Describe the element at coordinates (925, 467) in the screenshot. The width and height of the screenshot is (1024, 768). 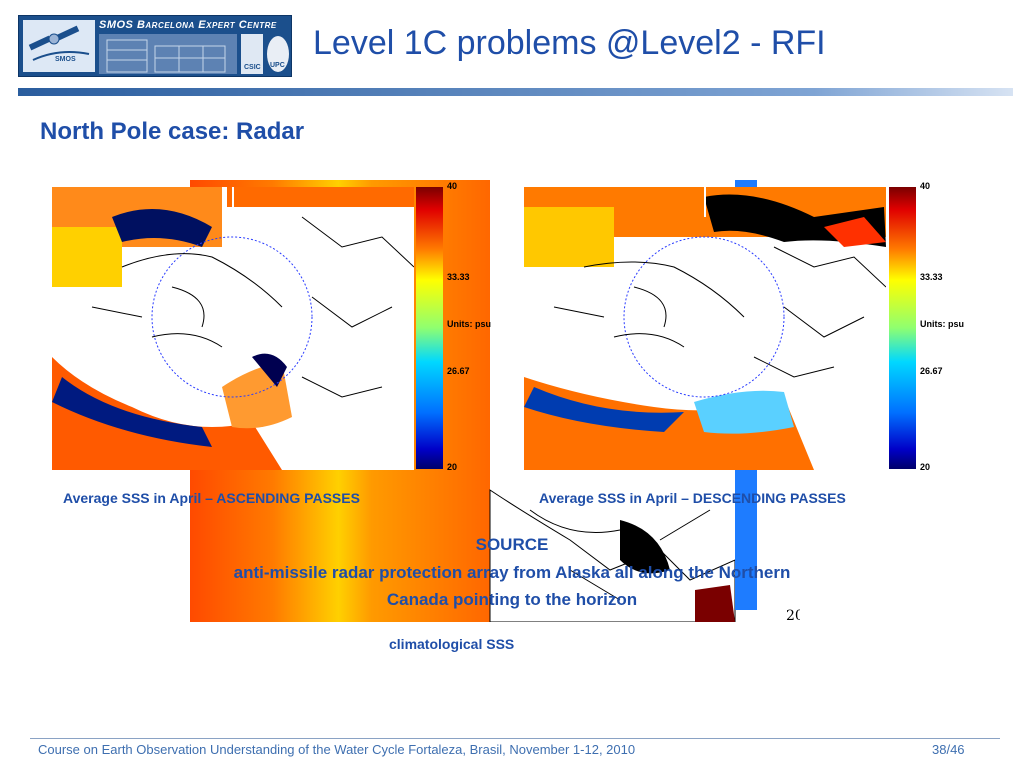
I see `descending-colorbar-min: 20` at that location.